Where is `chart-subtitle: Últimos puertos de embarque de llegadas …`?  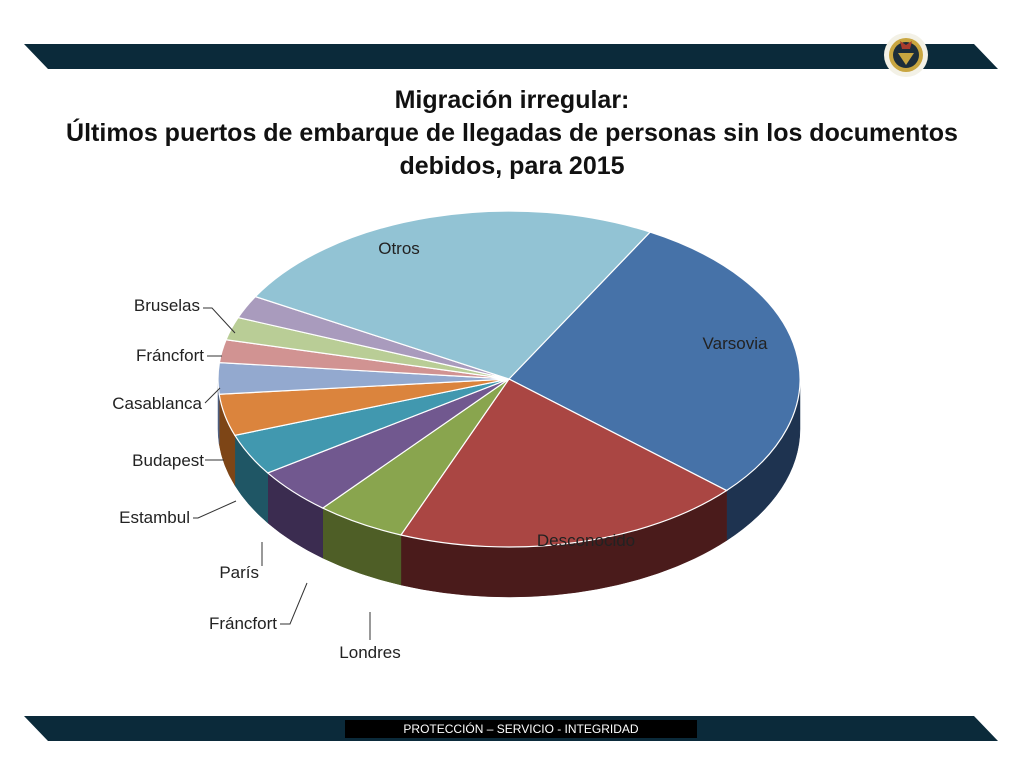 chart-subtitle: Últimos puertos de embarque de llegadas … is located at coordinates (512, 149).